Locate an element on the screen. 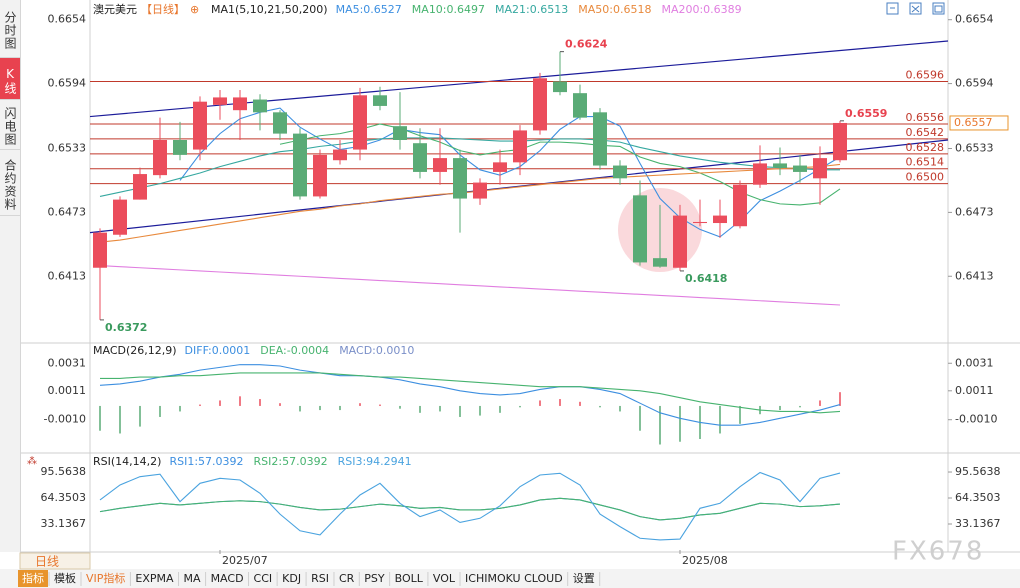 The height and width of the screenshot is (588, 1020). toolbar-item: MA is located at coordinates (192, 578).